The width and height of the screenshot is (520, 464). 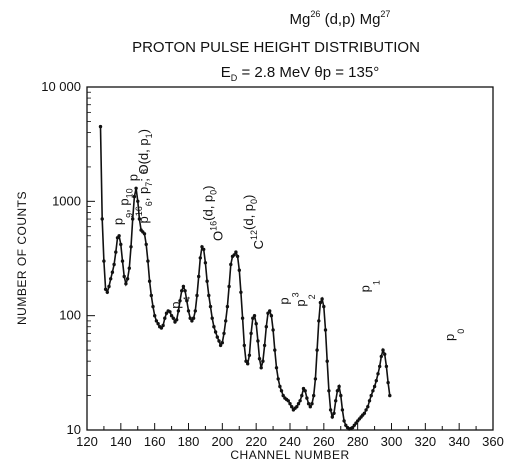 What do you see at coordinates (324, 441) in the screenshot?
I see `x-tick-label: 260` at bounding box center [324, 441].